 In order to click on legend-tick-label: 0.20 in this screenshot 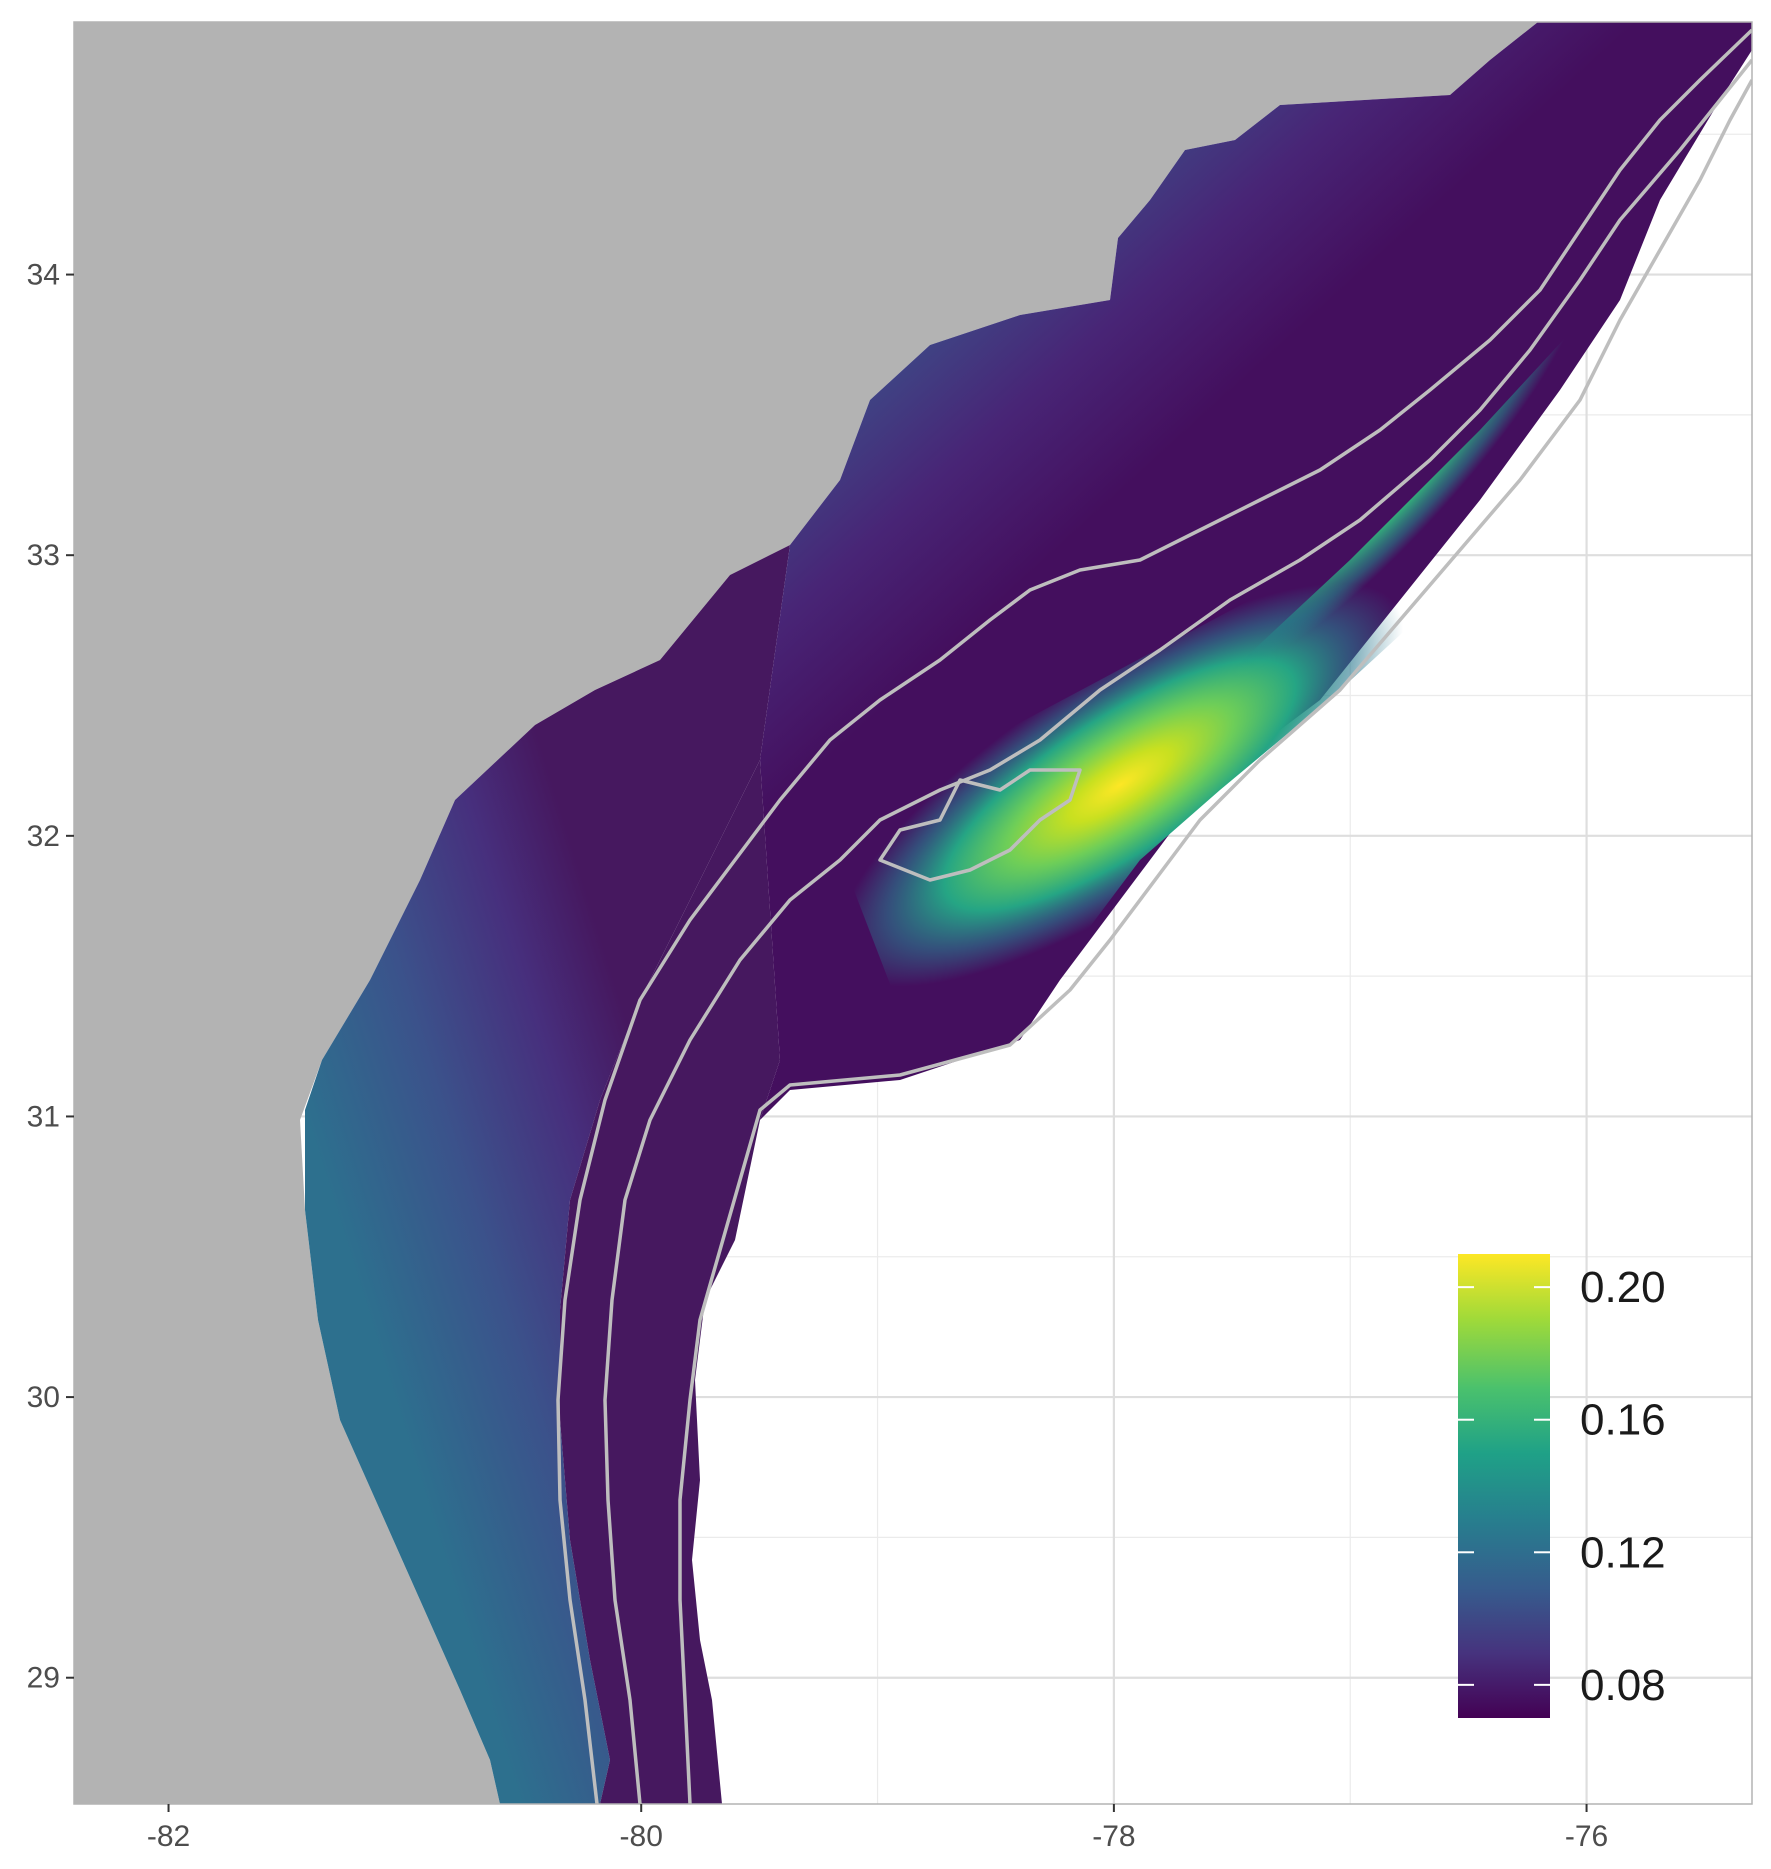, I will do `click(1623, 1287)`.